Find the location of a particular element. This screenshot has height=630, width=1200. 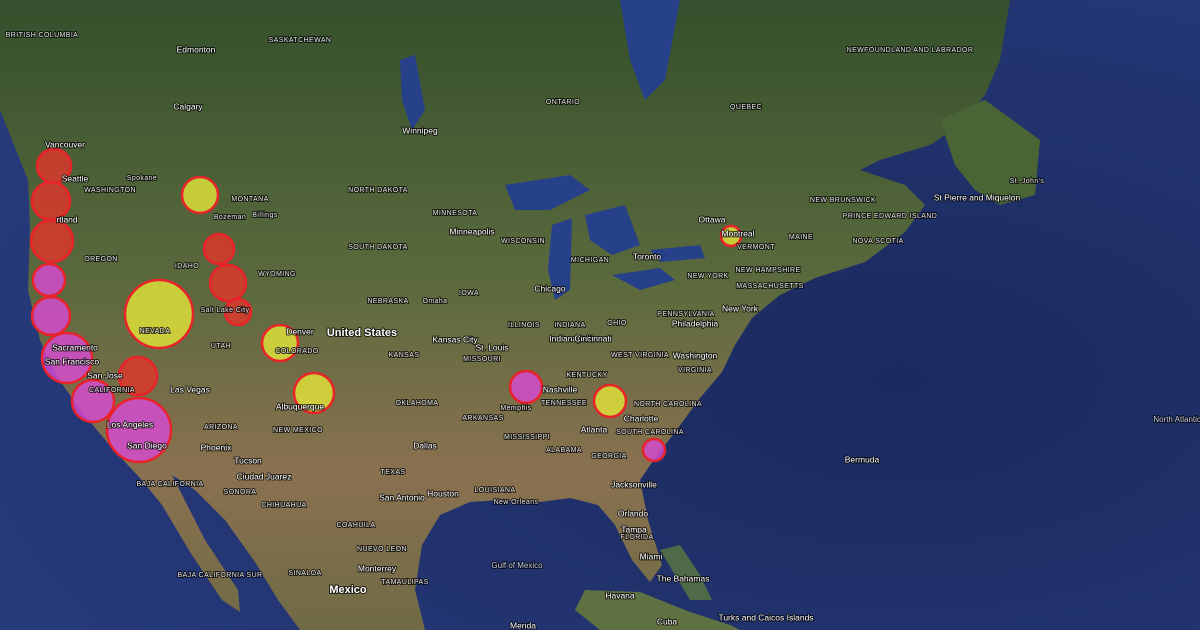

place-label: VERMONT is located at coordinates (756, 247).